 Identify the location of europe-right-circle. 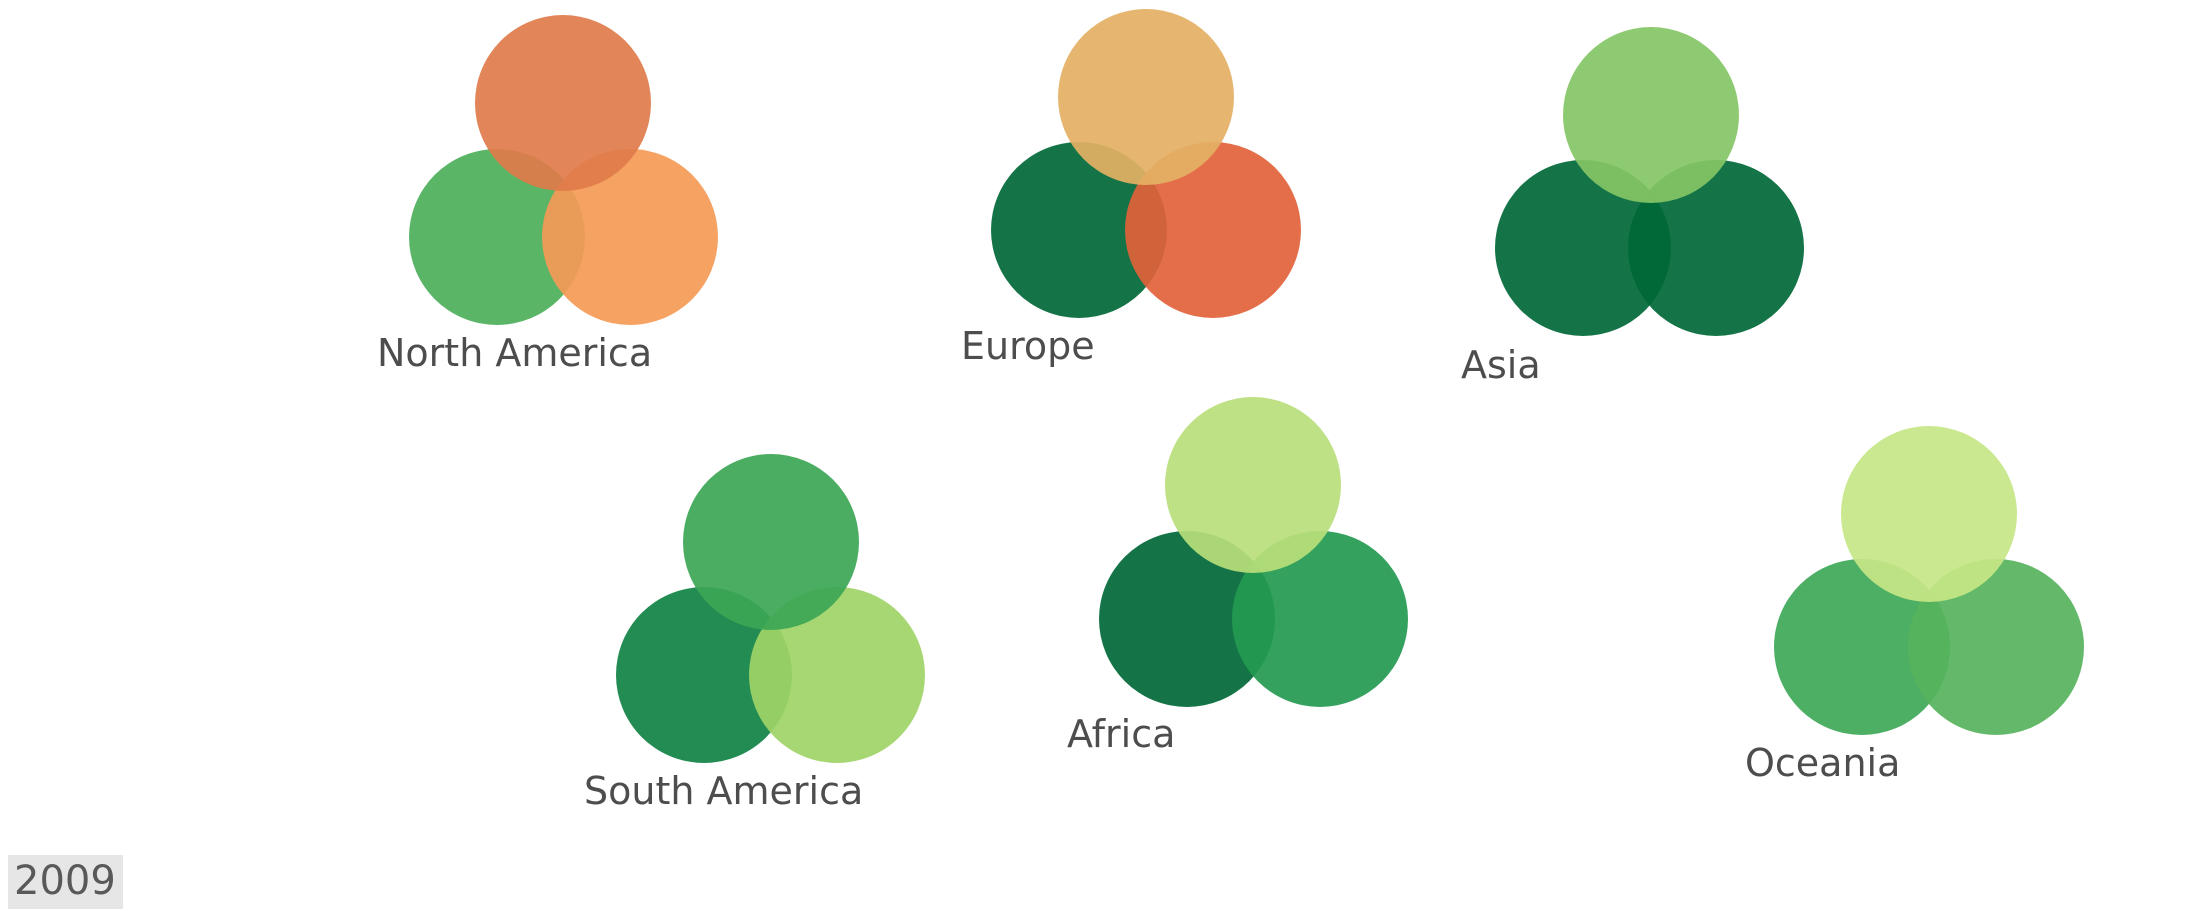
(1213, 230).